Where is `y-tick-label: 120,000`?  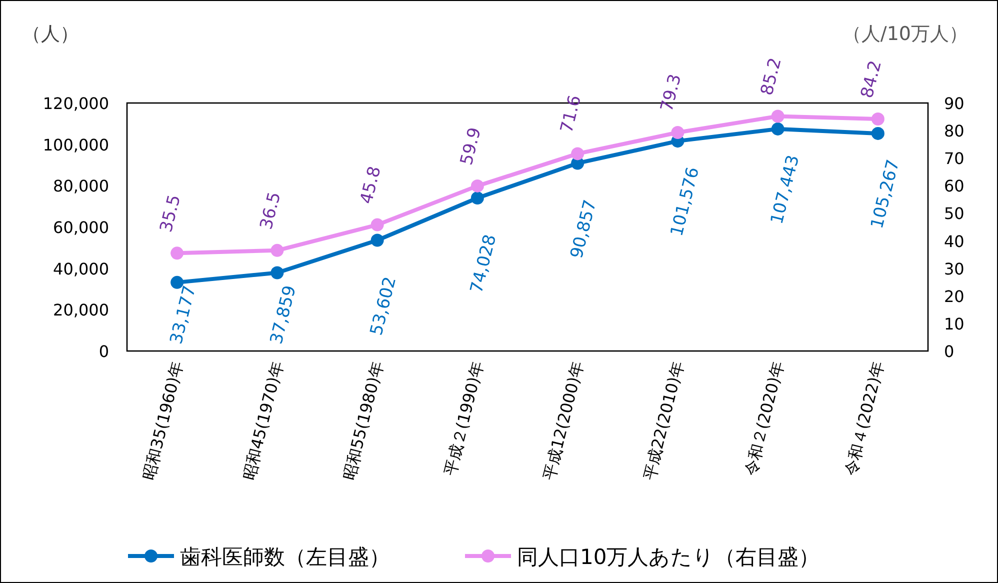
y-tick-label: 120,000 is located at coordinates (75, 103).